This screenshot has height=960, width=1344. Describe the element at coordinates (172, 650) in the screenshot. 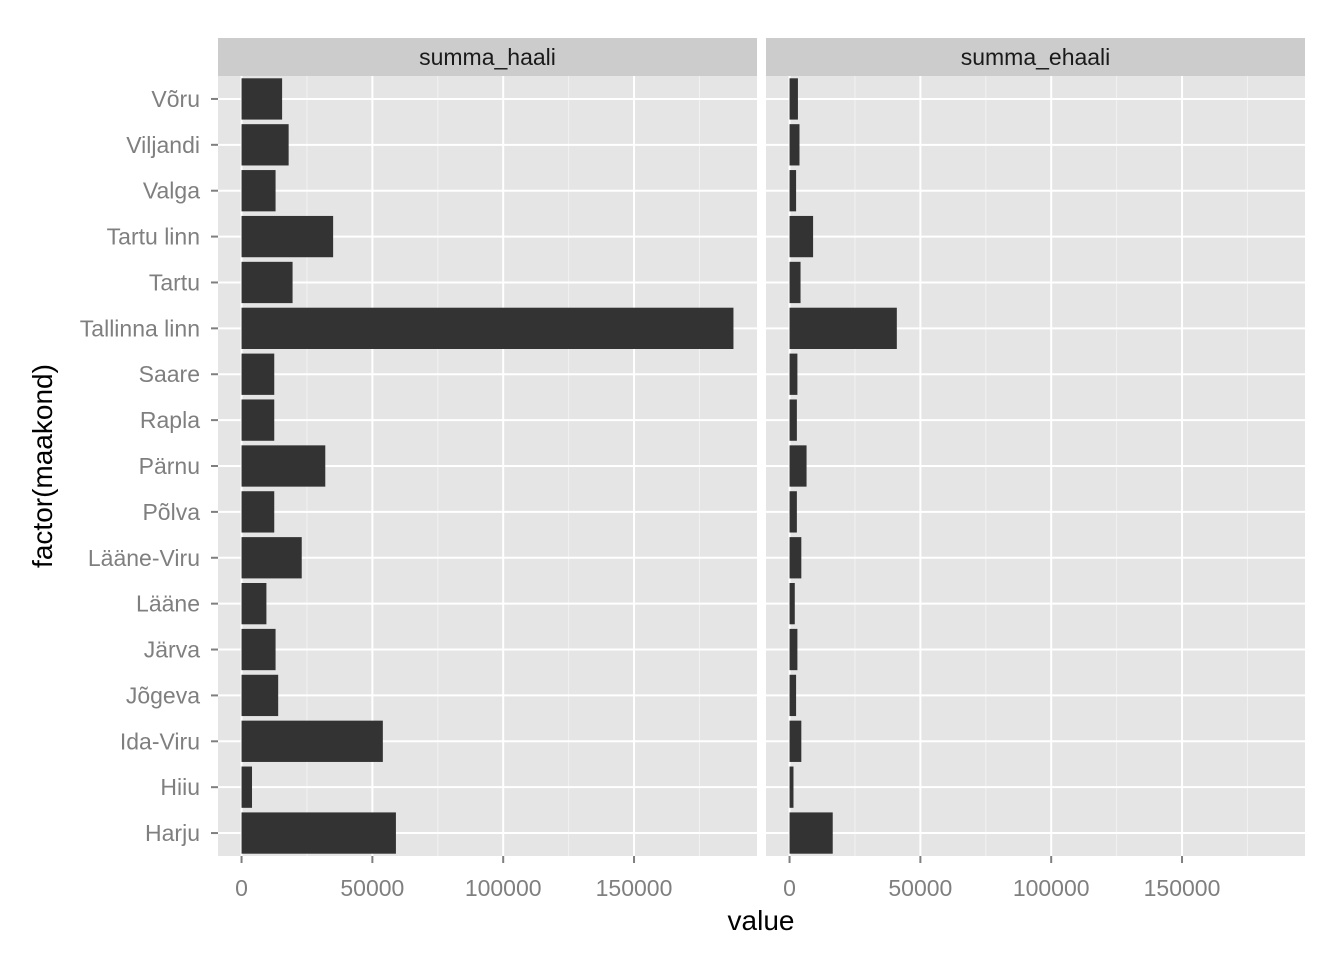

I see `y-tick-label: Järva` at that location.